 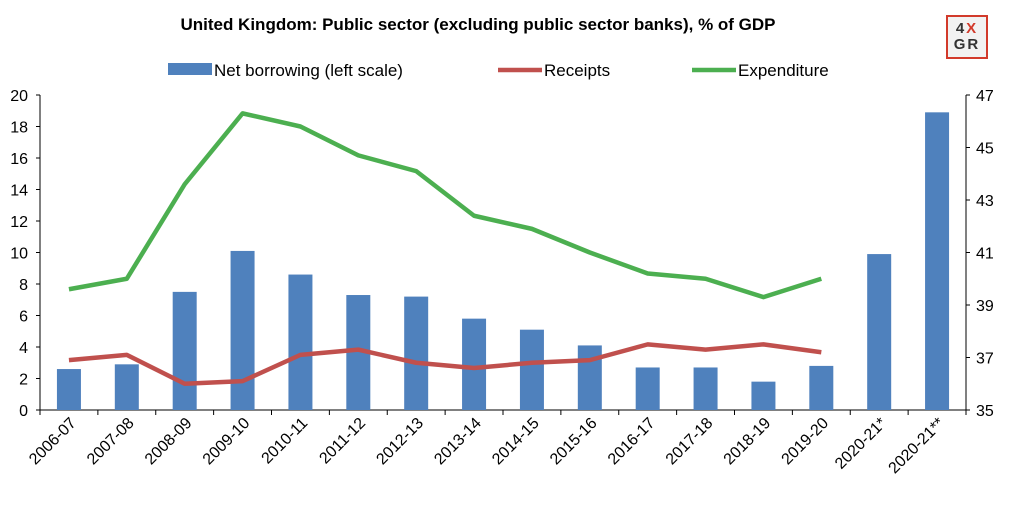 I want to click on left-tick-label: 18, so click(x=19, y=128).